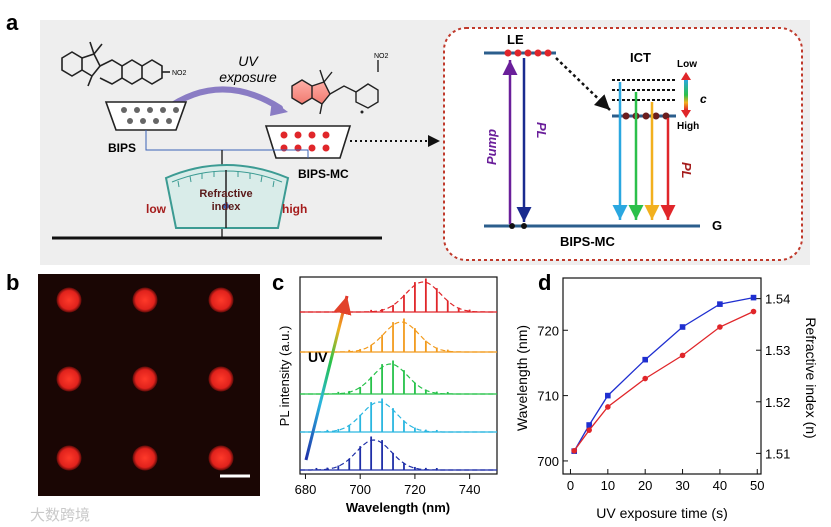  Describe the element at coordinates (398, 297) in the screenshot. I see `spectrum-5-envelope` at that location.